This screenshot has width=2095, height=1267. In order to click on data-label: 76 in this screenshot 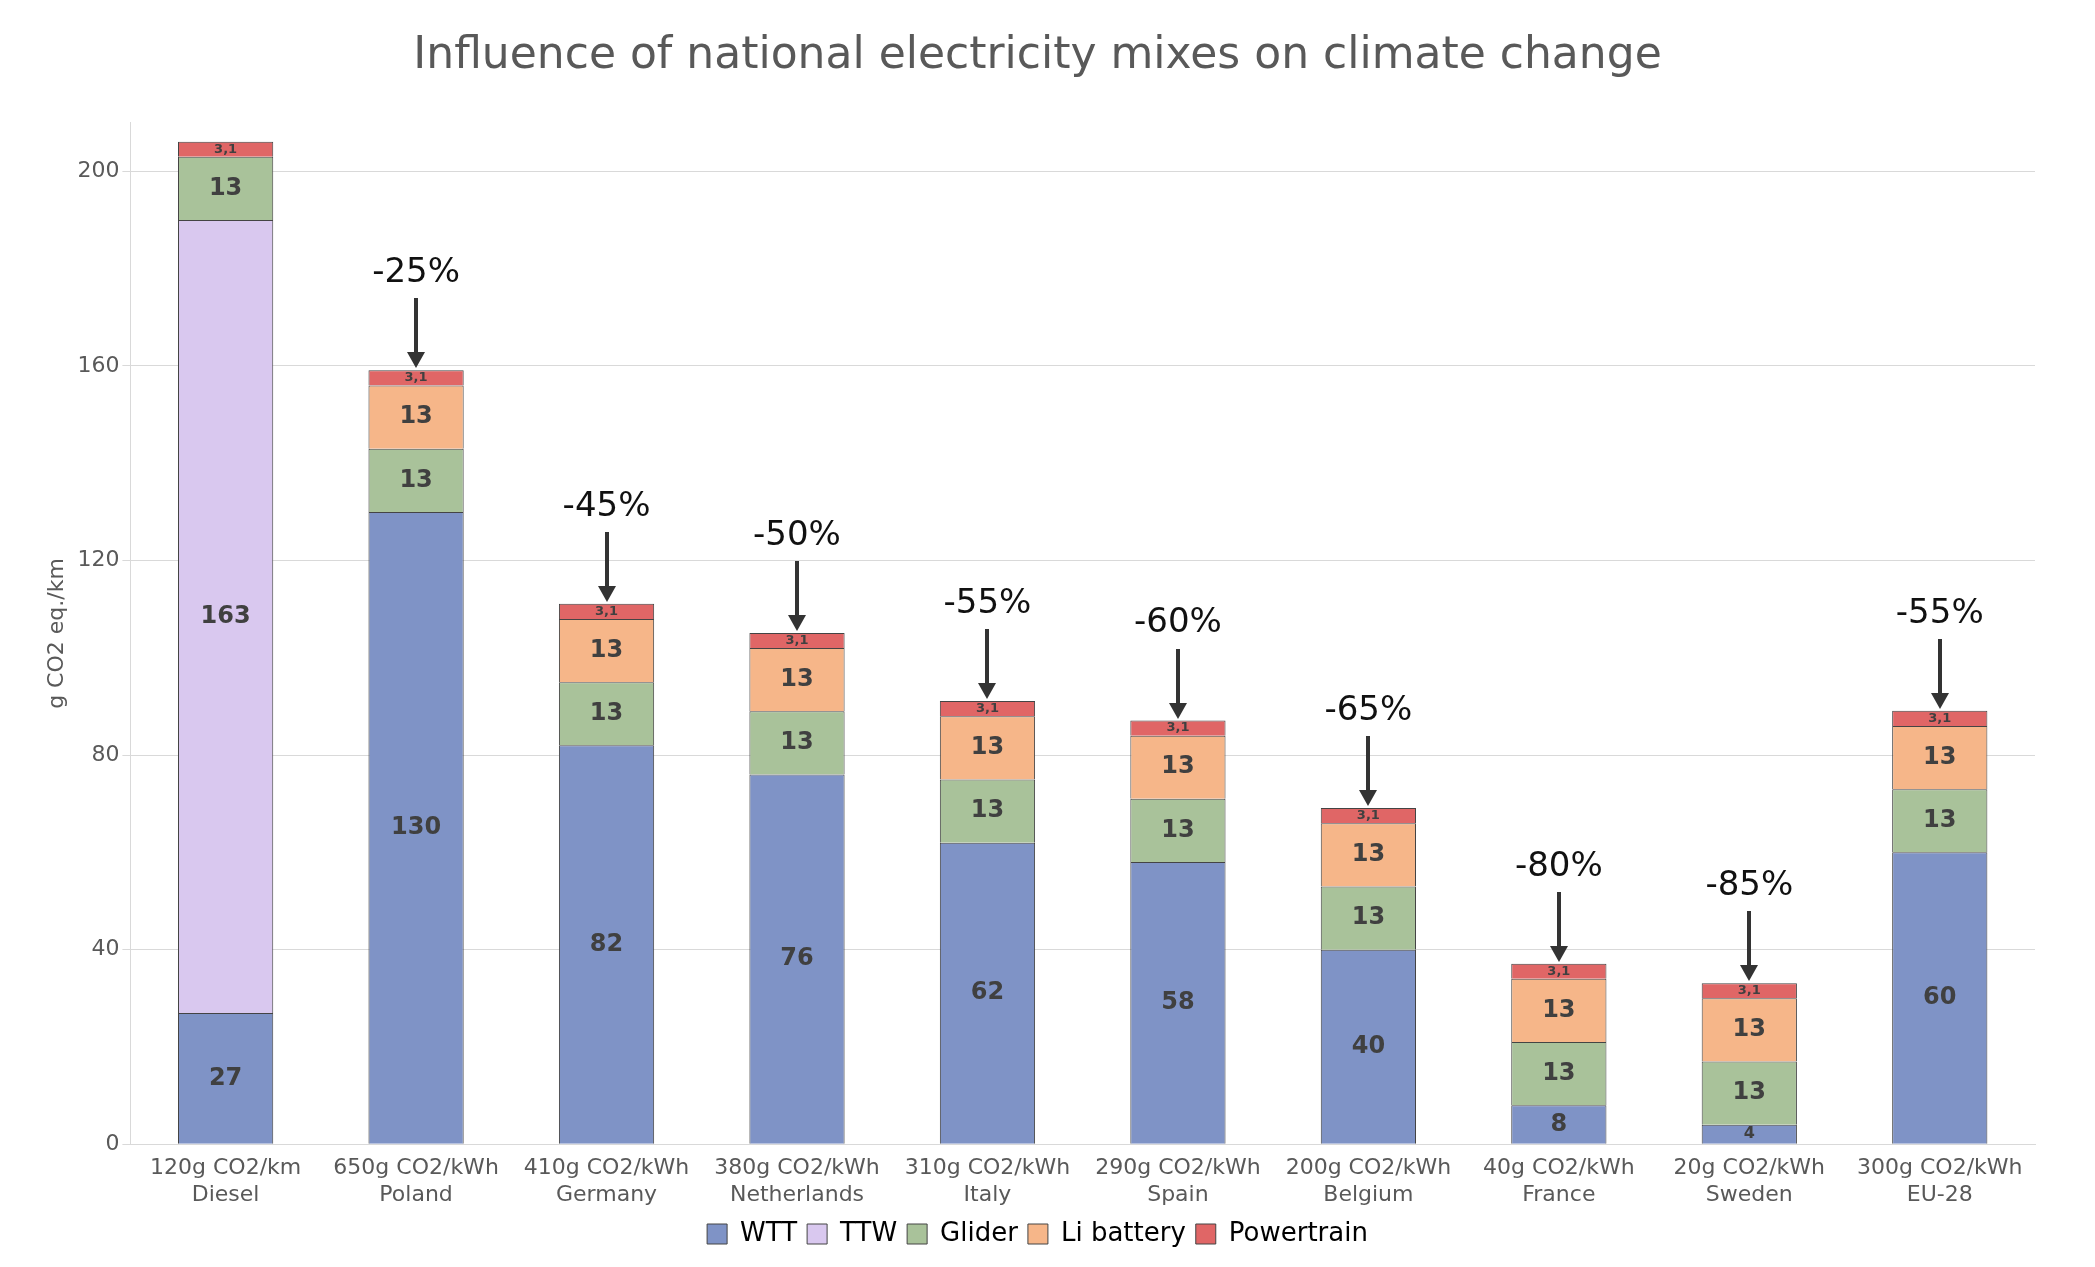, I will do `click(797, 957)`.